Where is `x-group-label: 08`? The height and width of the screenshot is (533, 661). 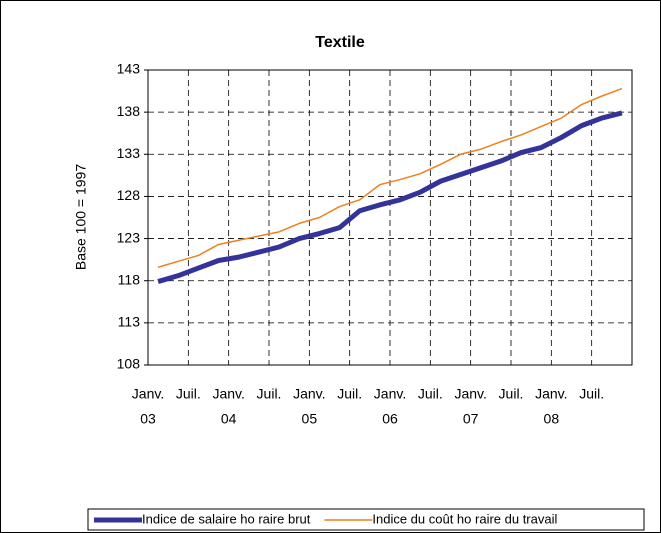
x-group-label: 08 is located at coordinates (552, 419).